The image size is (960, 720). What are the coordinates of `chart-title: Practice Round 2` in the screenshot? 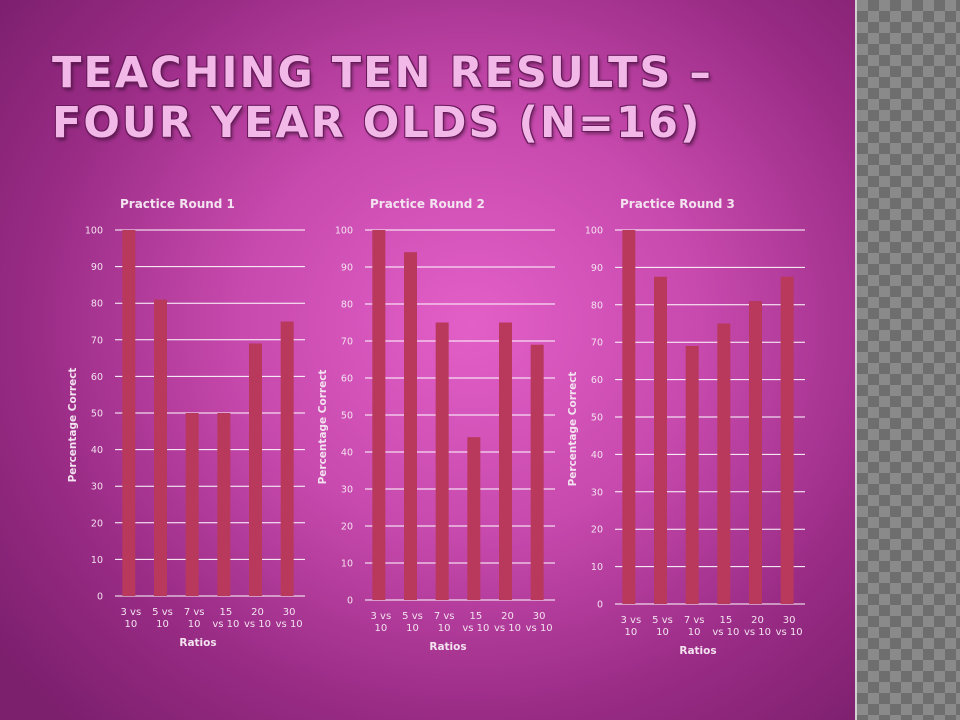 It's located at (427, 204).